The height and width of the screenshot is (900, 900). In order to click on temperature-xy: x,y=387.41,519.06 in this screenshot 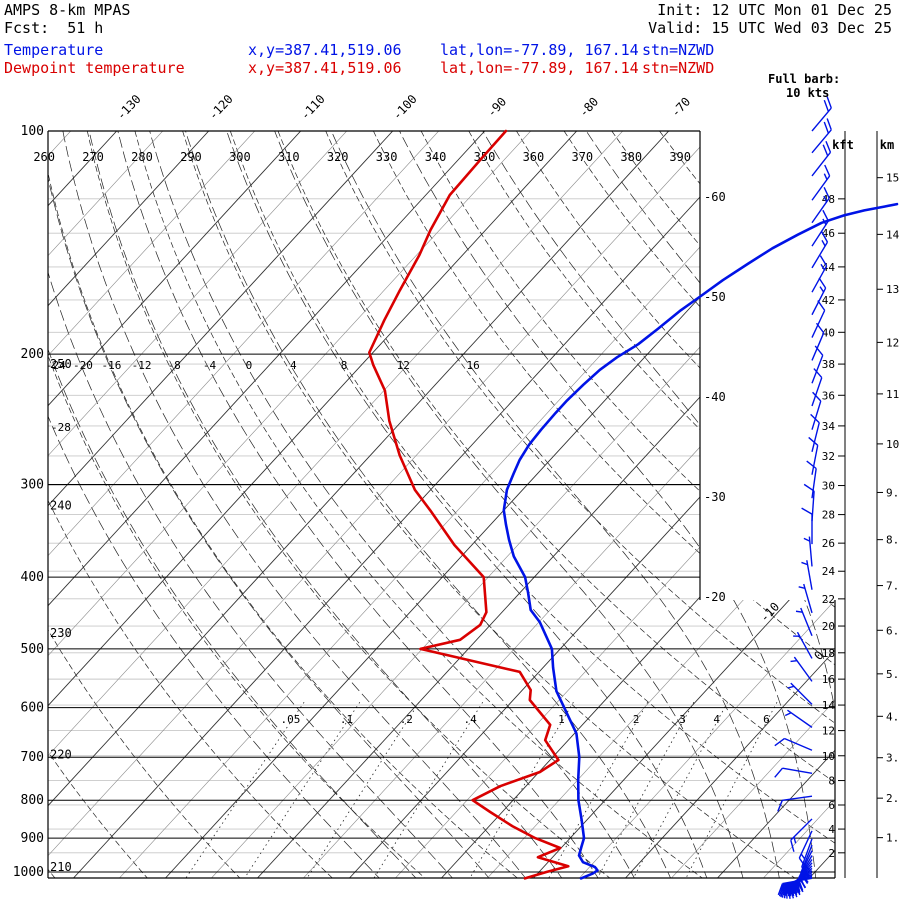, I will do `click(325, 50)`.